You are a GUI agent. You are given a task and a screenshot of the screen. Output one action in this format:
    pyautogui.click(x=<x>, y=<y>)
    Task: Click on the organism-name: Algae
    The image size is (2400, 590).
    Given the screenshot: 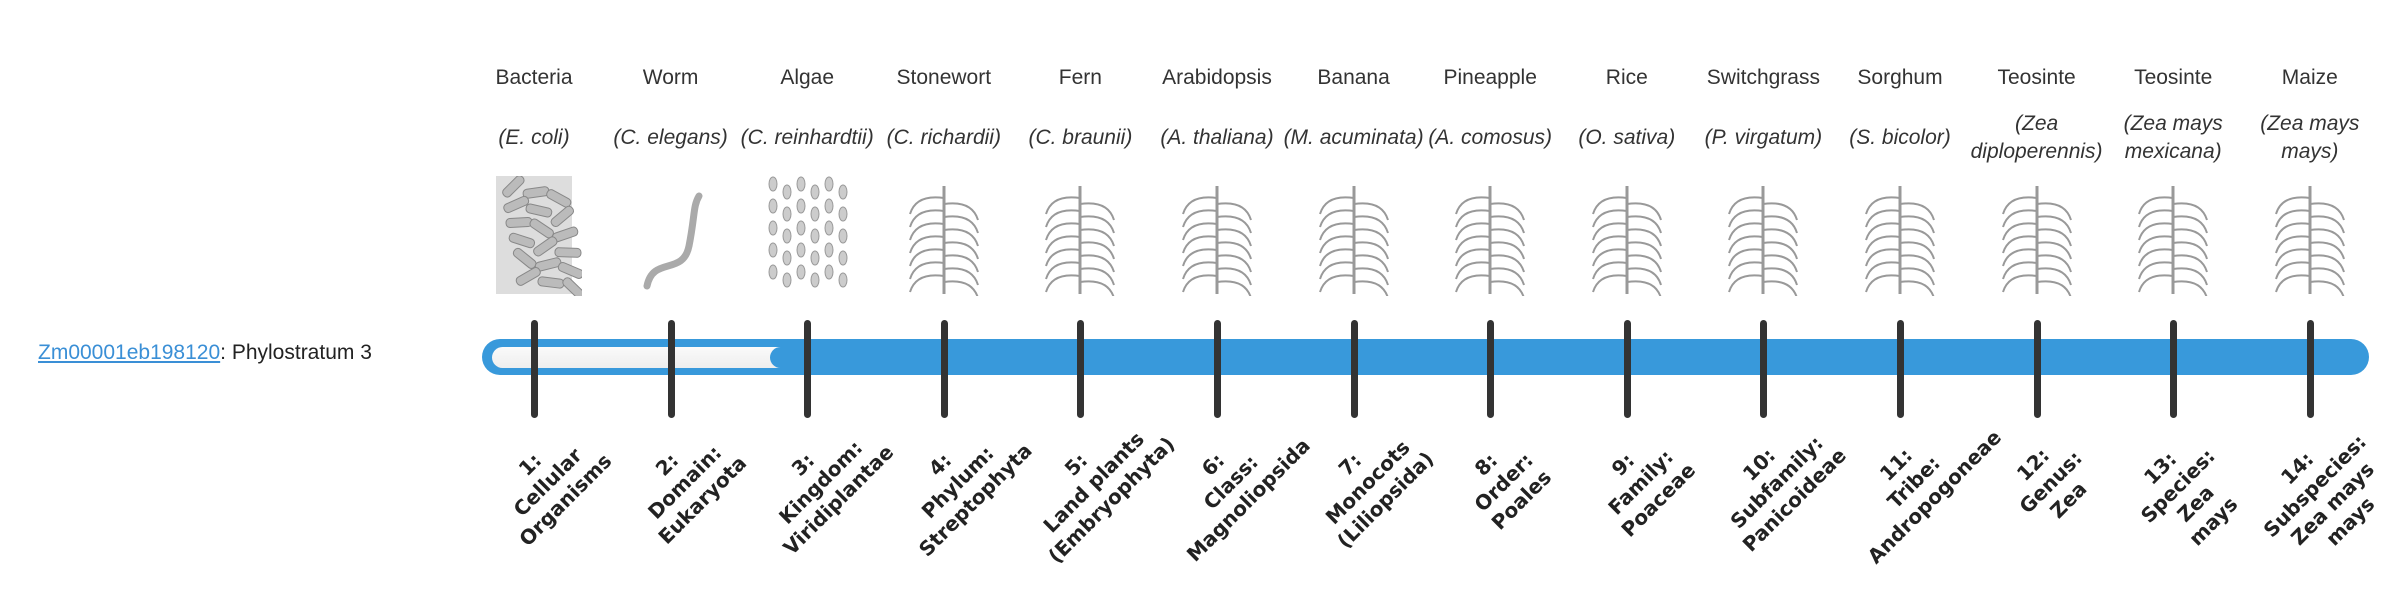 What is the action you would take?
    pyautogui.click(x=807, y=77)
    